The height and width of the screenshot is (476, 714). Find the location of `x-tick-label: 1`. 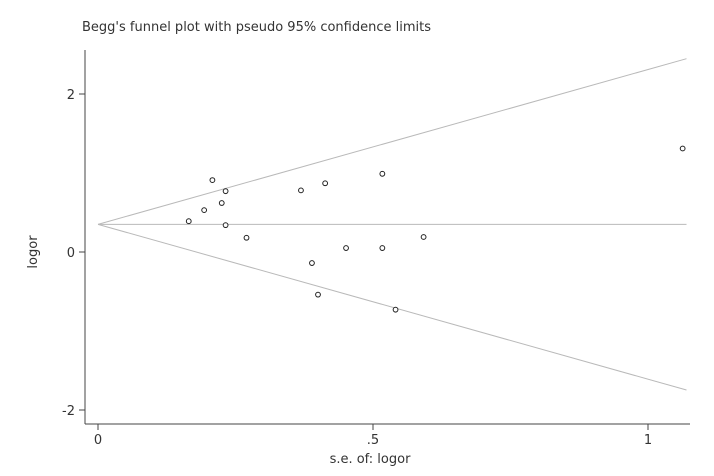

x-tick-label: 1 is located at coordinates (648, 440).